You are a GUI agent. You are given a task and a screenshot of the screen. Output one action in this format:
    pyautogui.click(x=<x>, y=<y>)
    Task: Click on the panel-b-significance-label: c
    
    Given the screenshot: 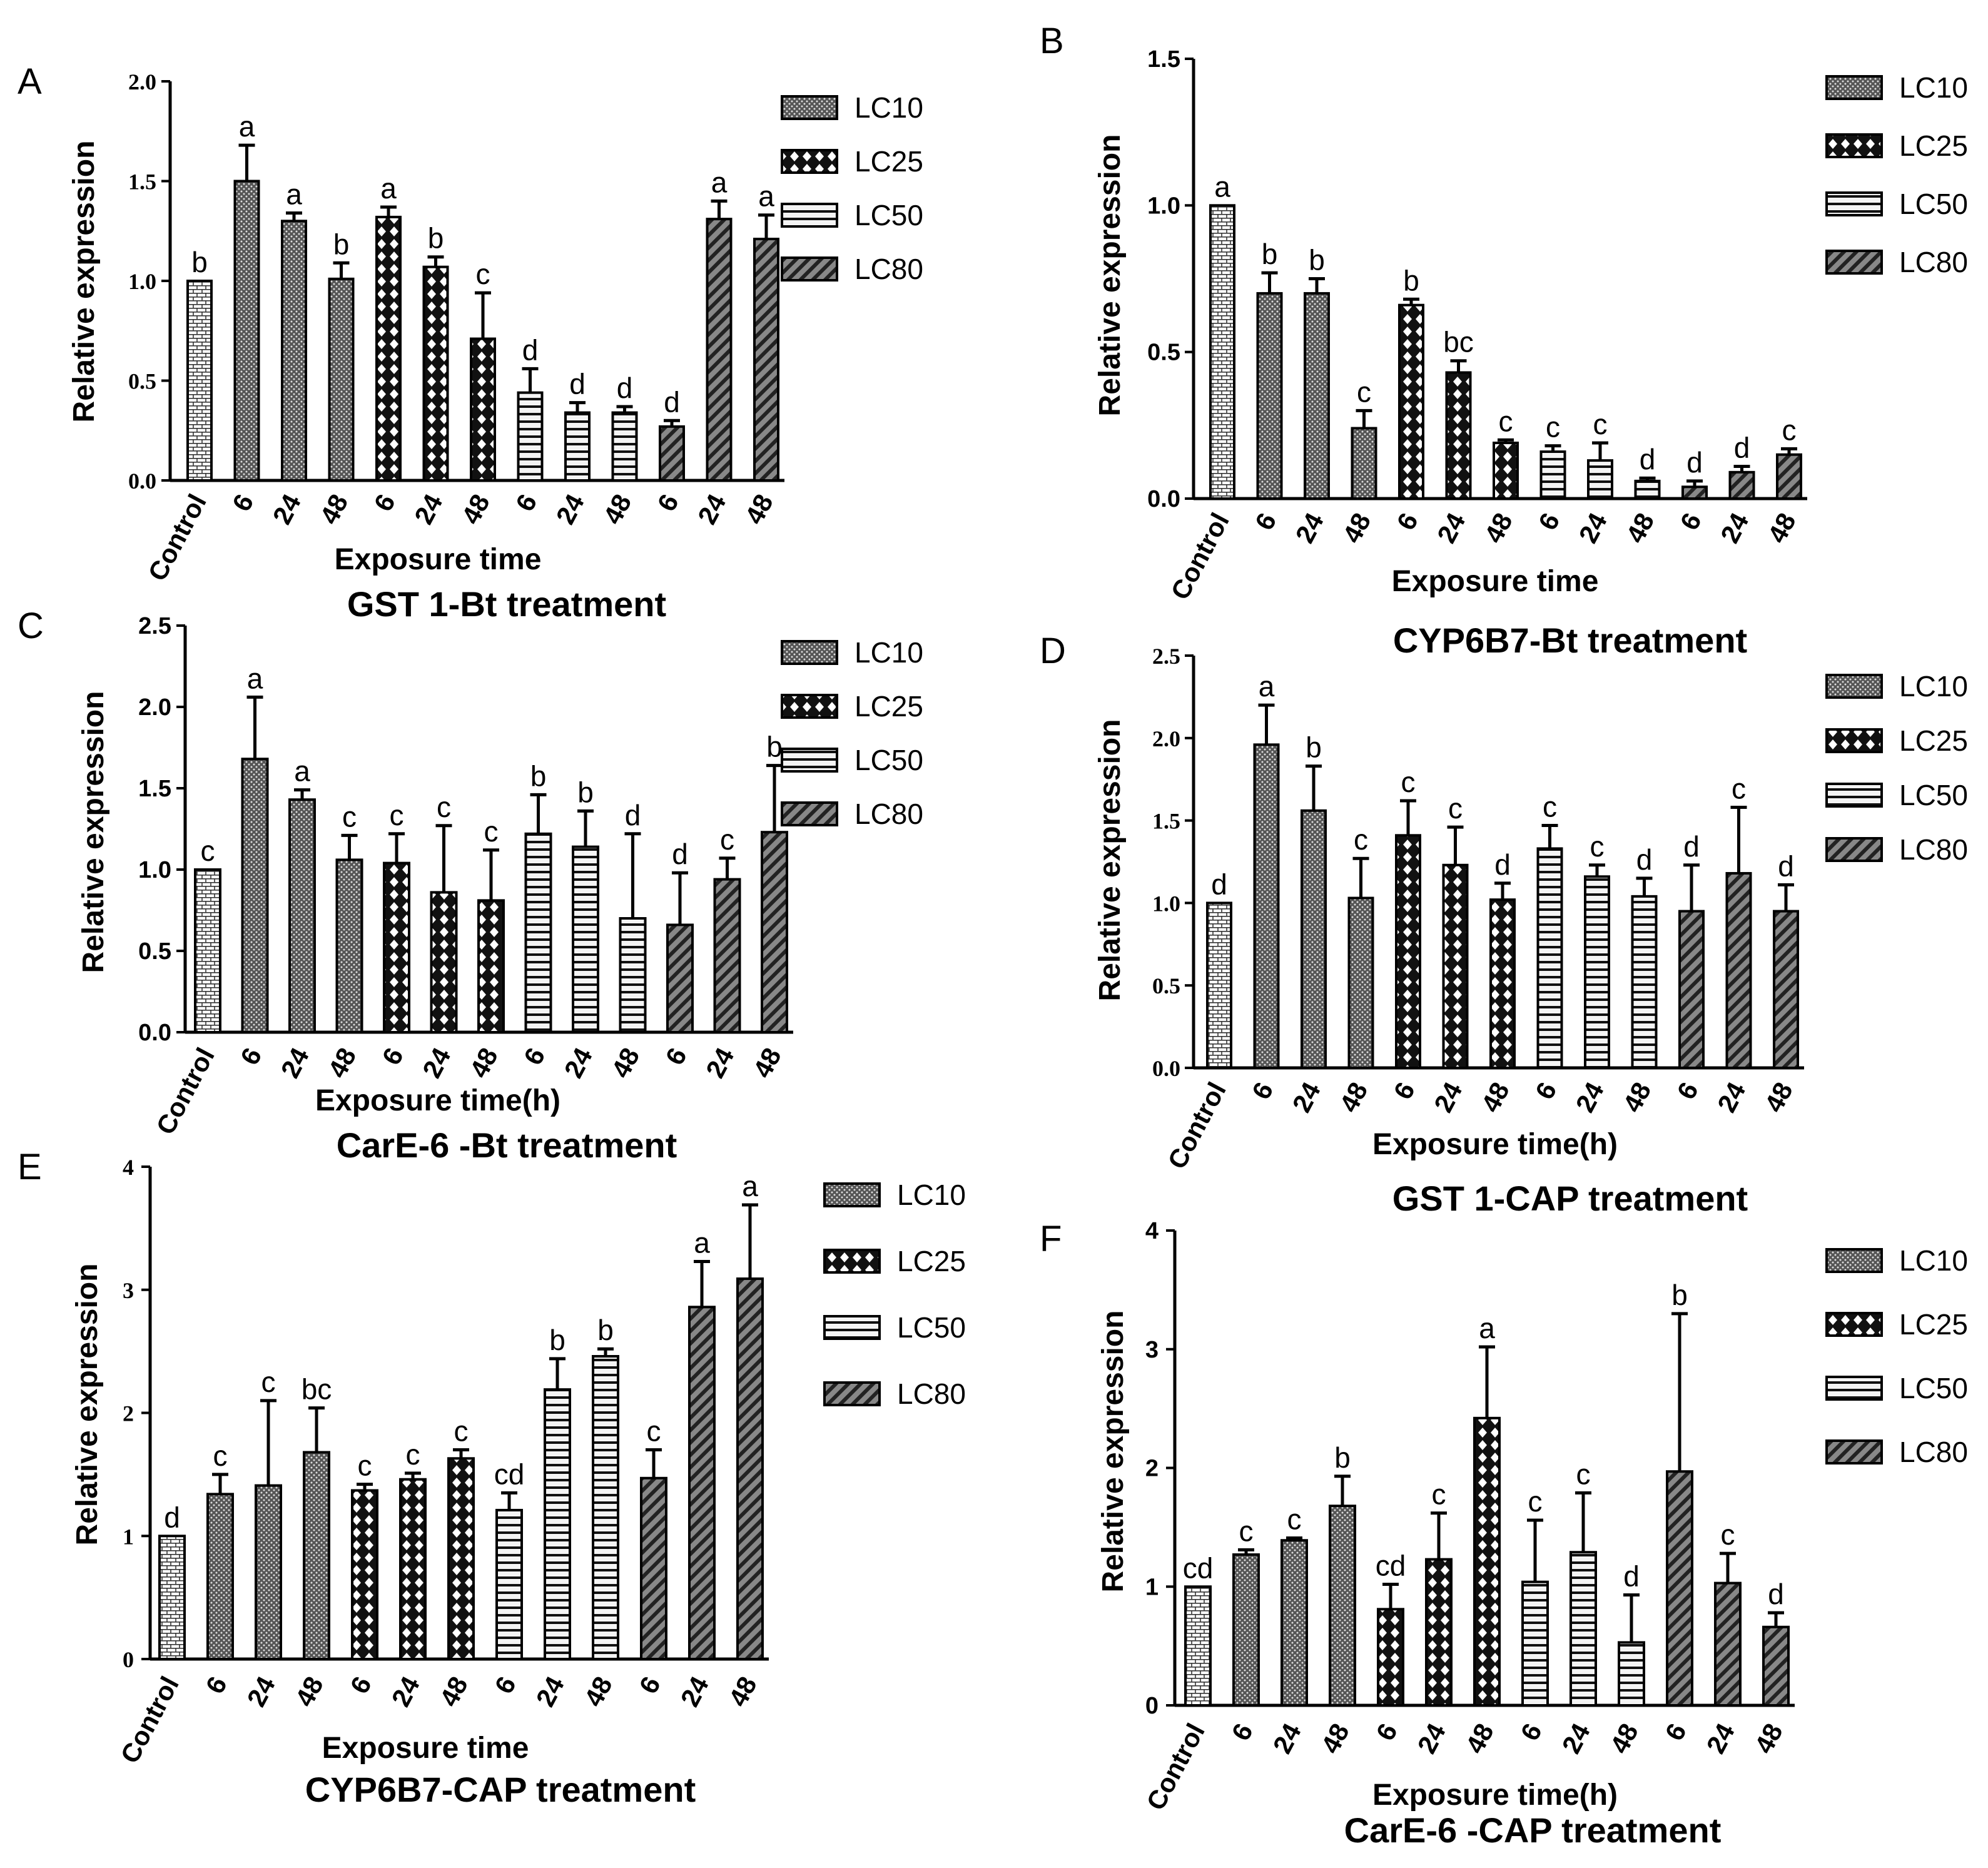 What is the action you would take?
    pyautogui.click(x=1789, y=430)
    